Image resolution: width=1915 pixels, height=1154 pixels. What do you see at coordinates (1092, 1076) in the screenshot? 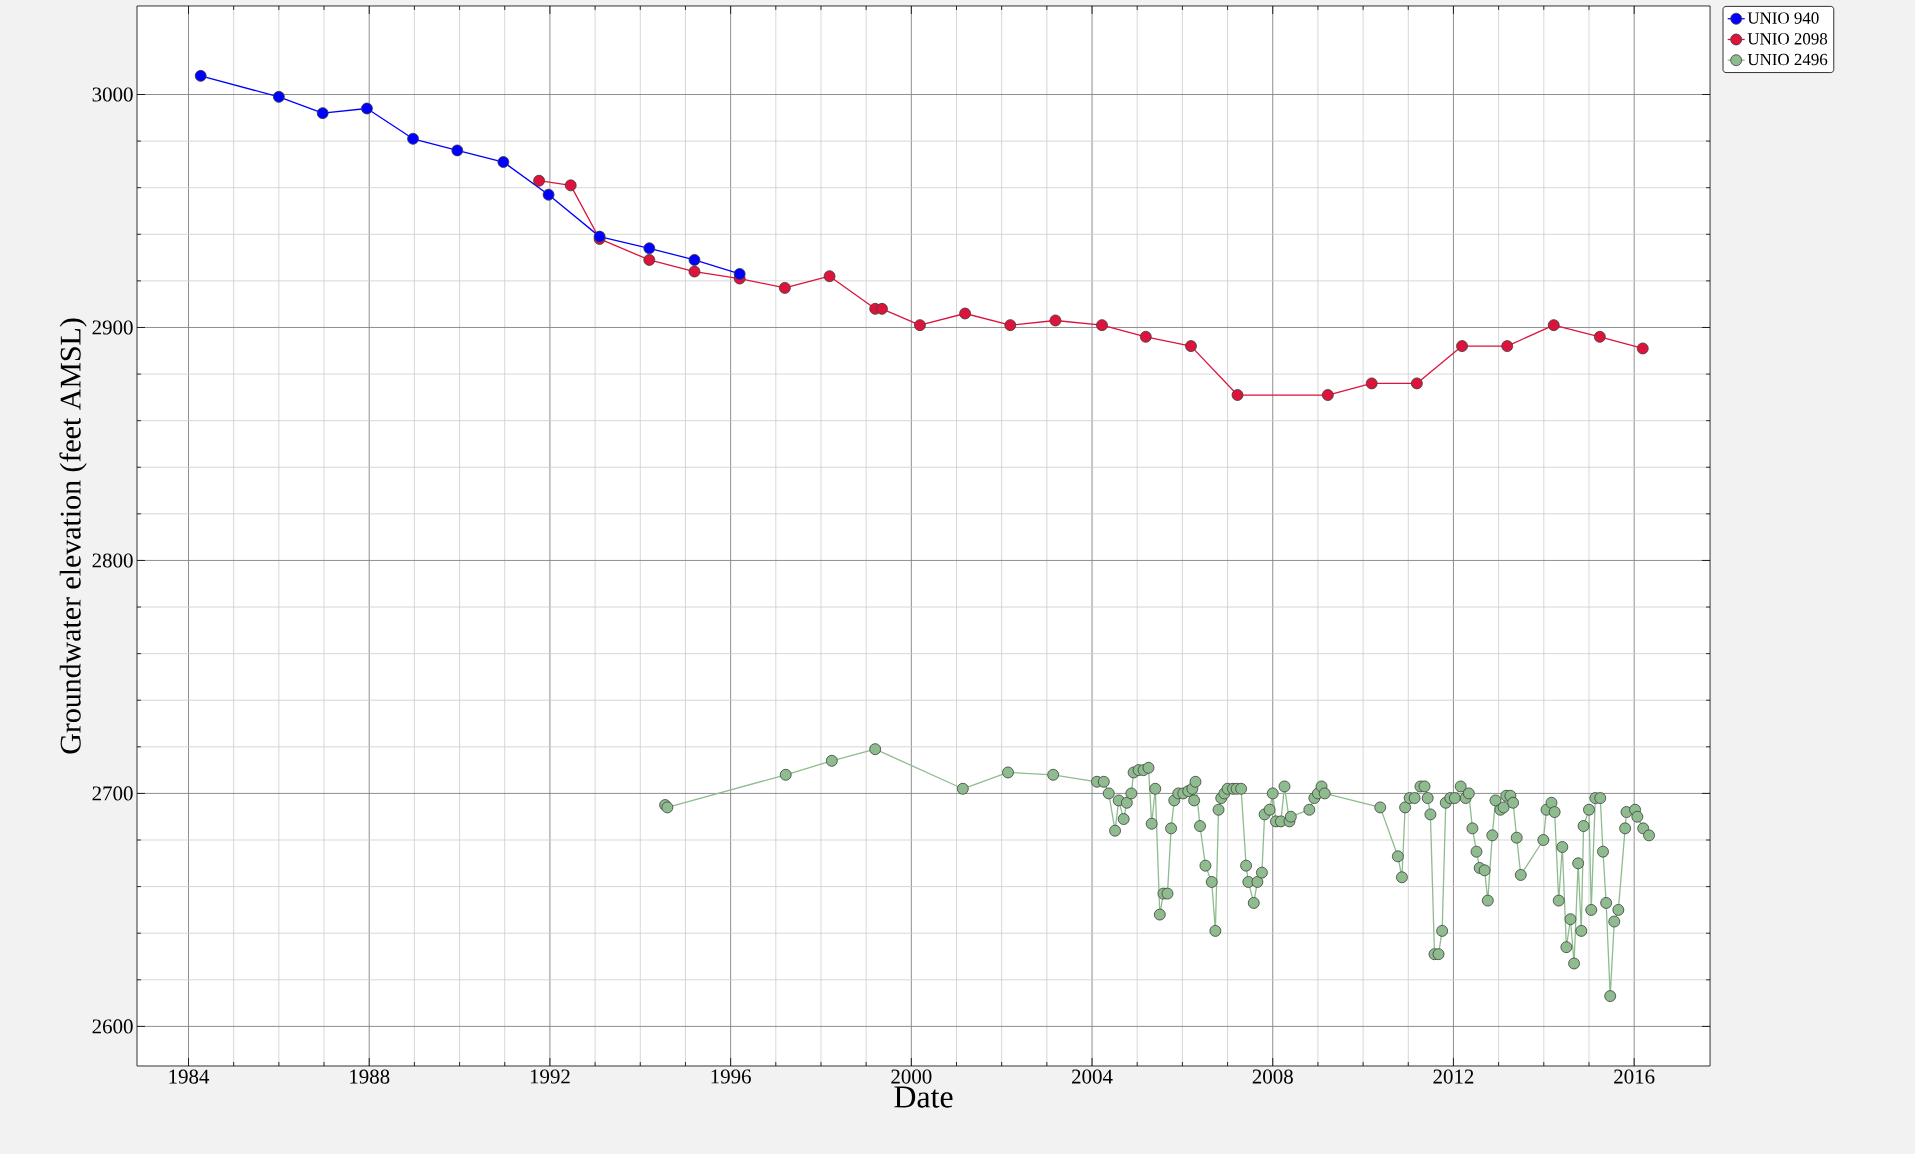
I see `x-tick-label: 2004` at bounding box center [1092, 1076].